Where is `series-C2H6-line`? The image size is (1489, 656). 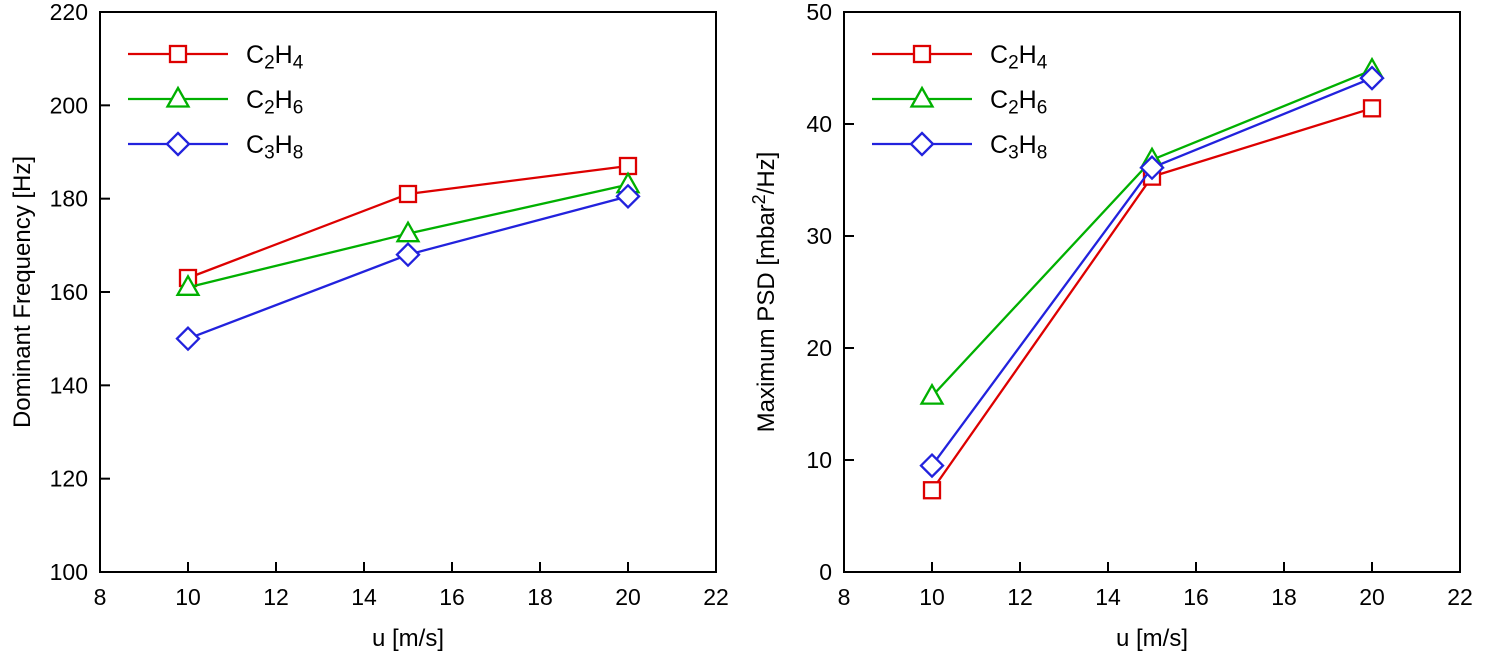 series-C2H6-line is located at coordinates (1152, 233).